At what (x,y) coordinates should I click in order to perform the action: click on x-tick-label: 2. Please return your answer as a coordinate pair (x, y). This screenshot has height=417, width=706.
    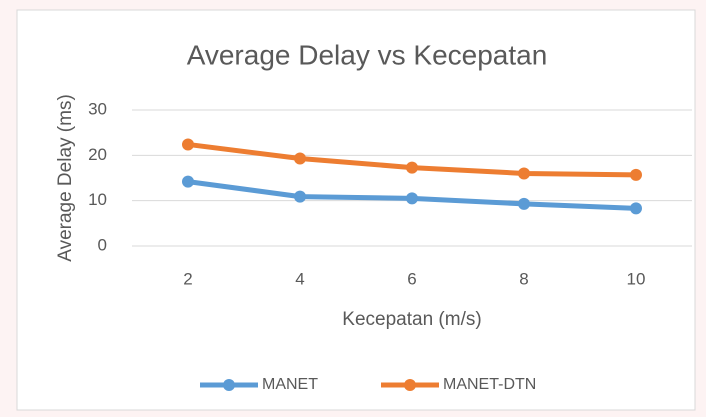
    Looking at the image, I should click on (187, 278).